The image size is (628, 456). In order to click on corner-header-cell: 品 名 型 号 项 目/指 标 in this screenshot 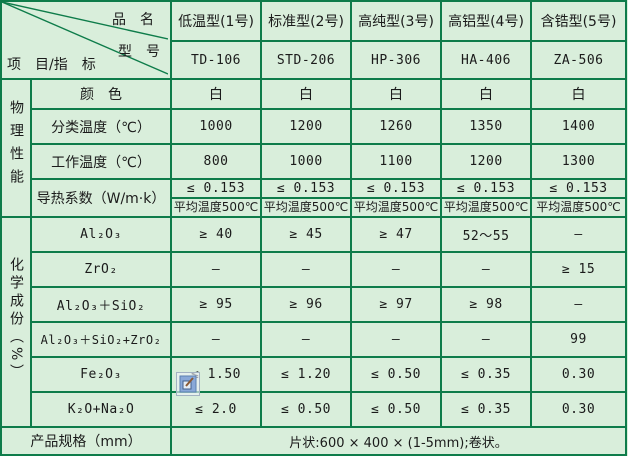, I will do `click(86, 40)`.